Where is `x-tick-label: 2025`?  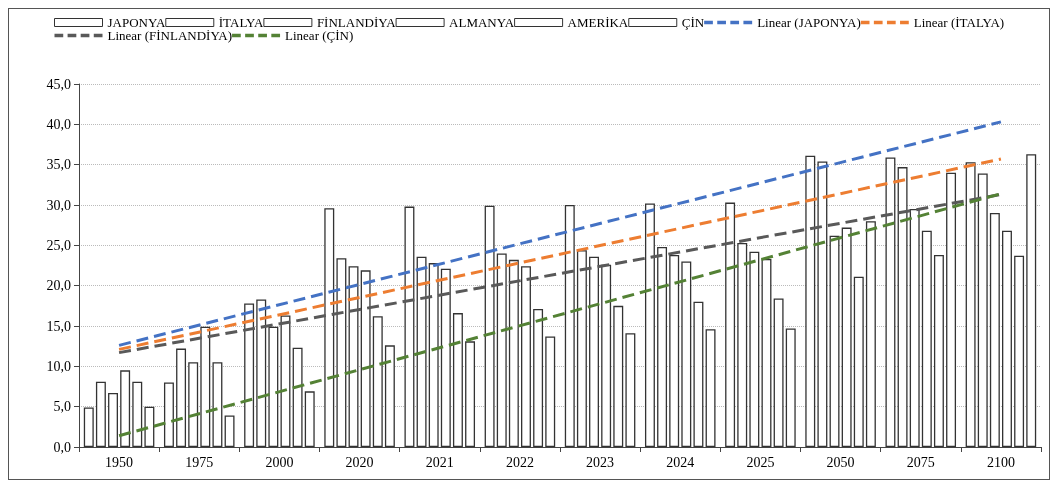 x-tick-label: 2025 is located at coordinates (760, 462).